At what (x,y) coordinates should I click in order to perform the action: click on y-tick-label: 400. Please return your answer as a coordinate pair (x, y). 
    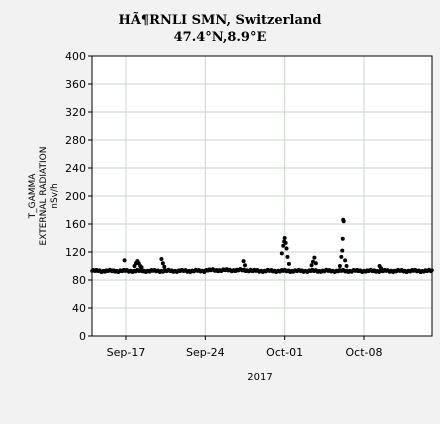
    Looking at the image, I should click on (75, 56).